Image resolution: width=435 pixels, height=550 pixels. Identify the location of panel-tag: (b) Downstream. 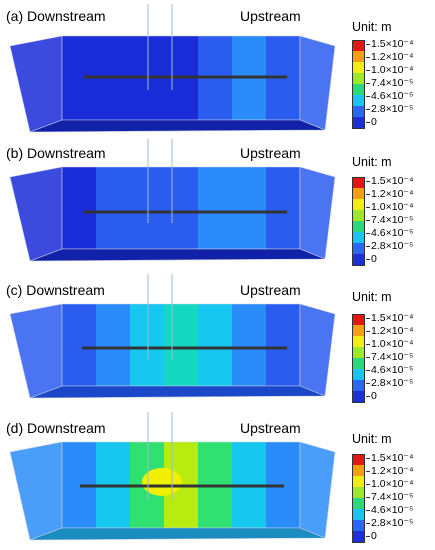
(56, 153).